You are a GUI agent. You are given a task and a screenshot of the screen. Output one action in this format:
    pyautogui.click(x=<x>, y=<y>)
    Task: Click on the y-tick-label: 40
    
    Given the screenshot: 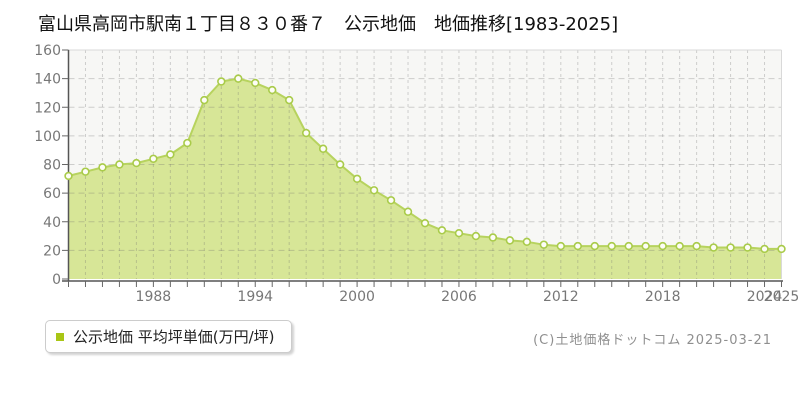 What is the action you would take?
    pyautogui.click(x=52, y=223)
    